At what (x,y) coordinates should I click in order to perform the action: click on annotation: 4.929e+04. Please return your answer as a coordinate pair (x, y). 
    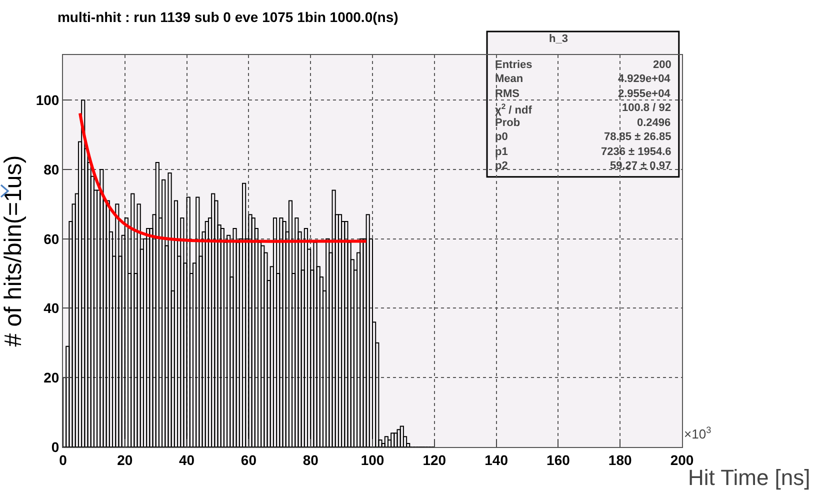
    Looking at the image, I should click on (645, 79).